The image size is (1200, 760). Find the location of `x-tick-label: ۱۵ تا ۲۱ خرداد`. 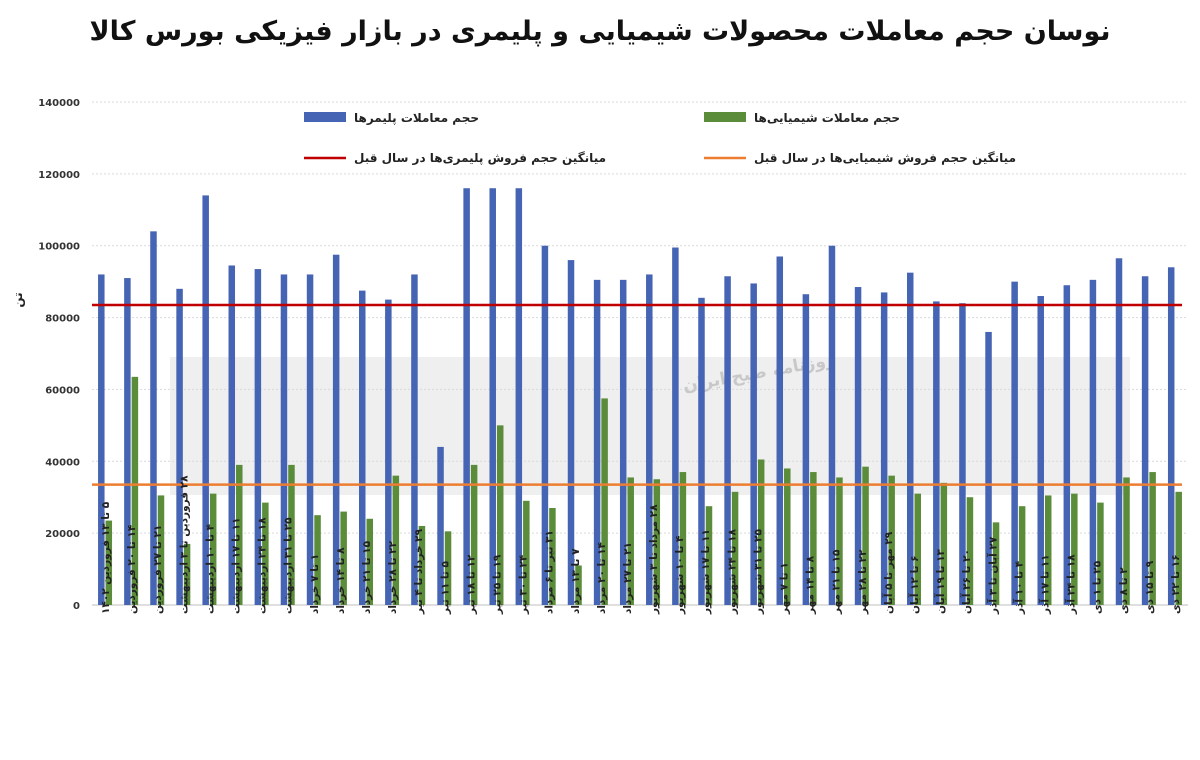

x-tick-label: ۱۵ تا ۲۱ خرداد is located at coordinates (367, 577).